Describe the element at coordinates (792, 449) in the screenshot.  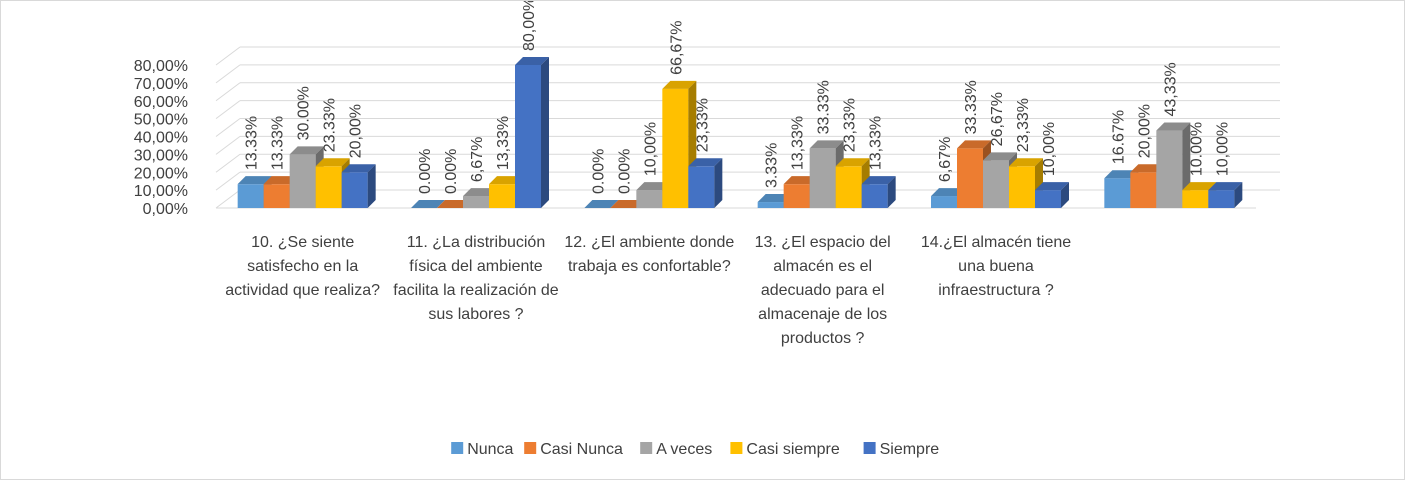
I see `legend-label: Casi siempre` at that location.